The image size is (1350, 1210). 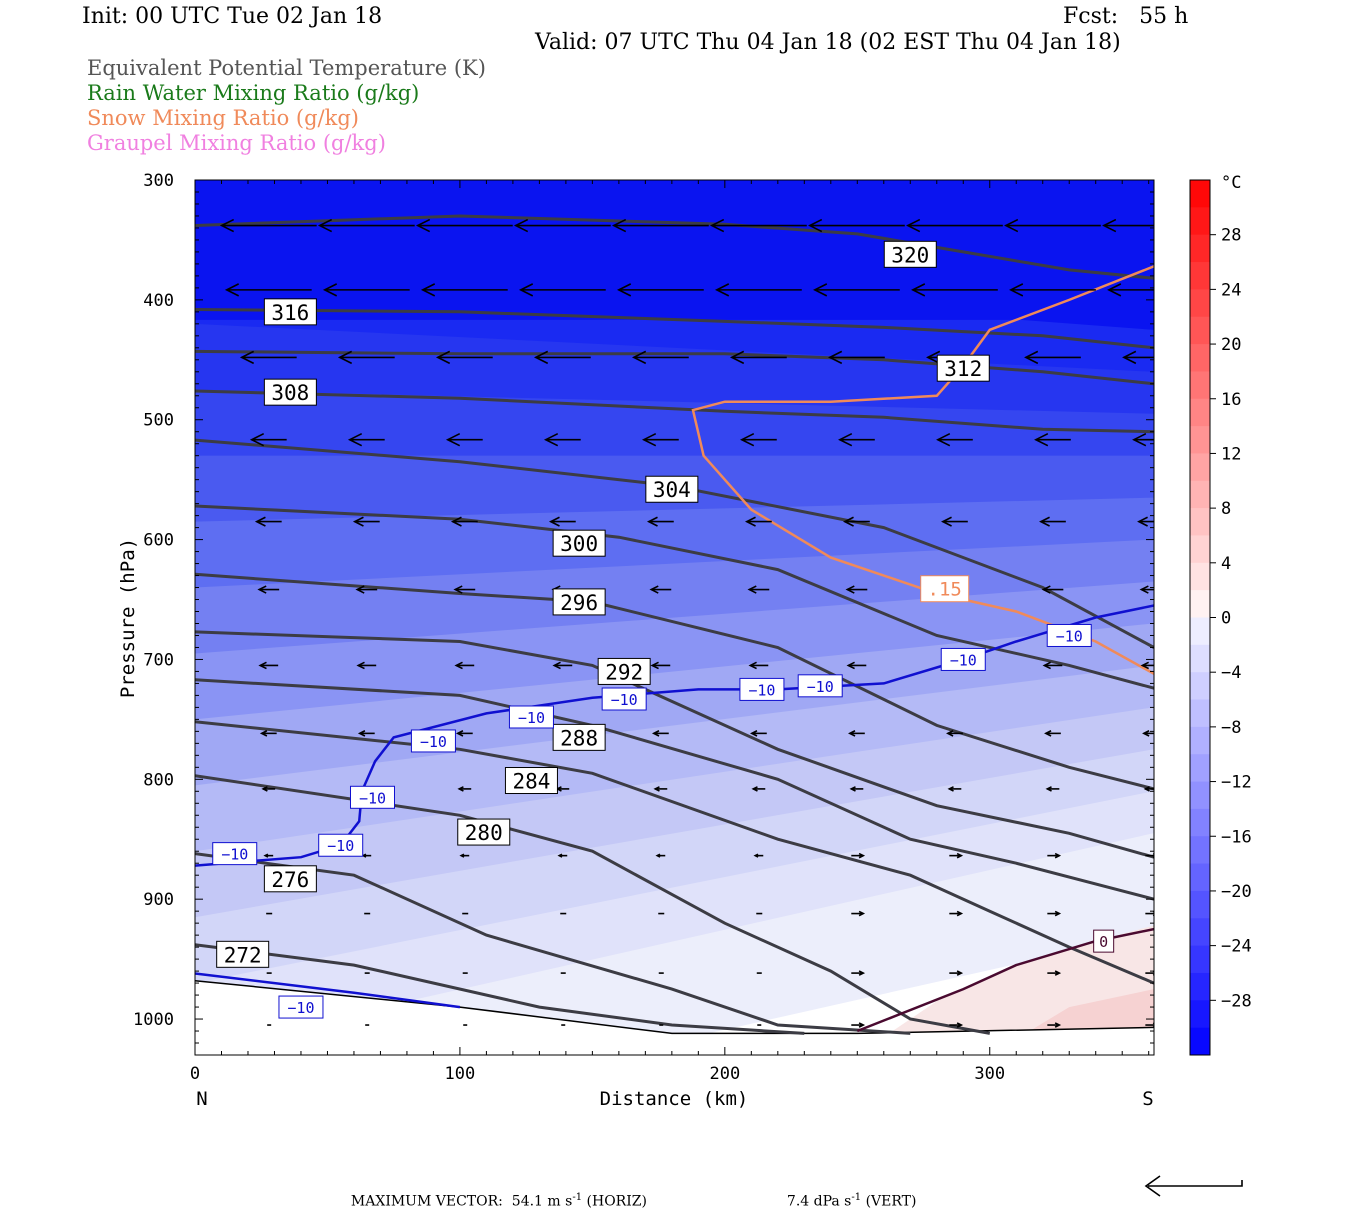 I want to click on max-vector-vert-value: 7.4 dPa s, so click(x=819, y=1201).